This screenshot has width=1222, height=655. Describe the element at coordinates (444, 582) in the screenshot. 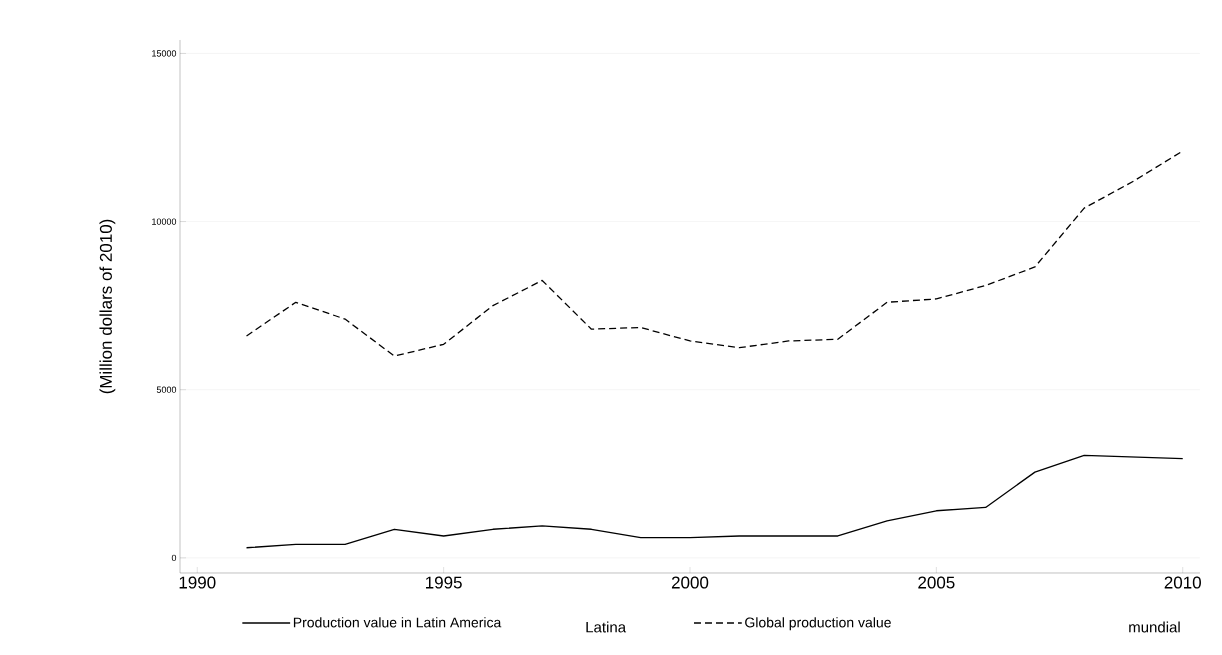

I see `x-tick-label: 1995` at that location.